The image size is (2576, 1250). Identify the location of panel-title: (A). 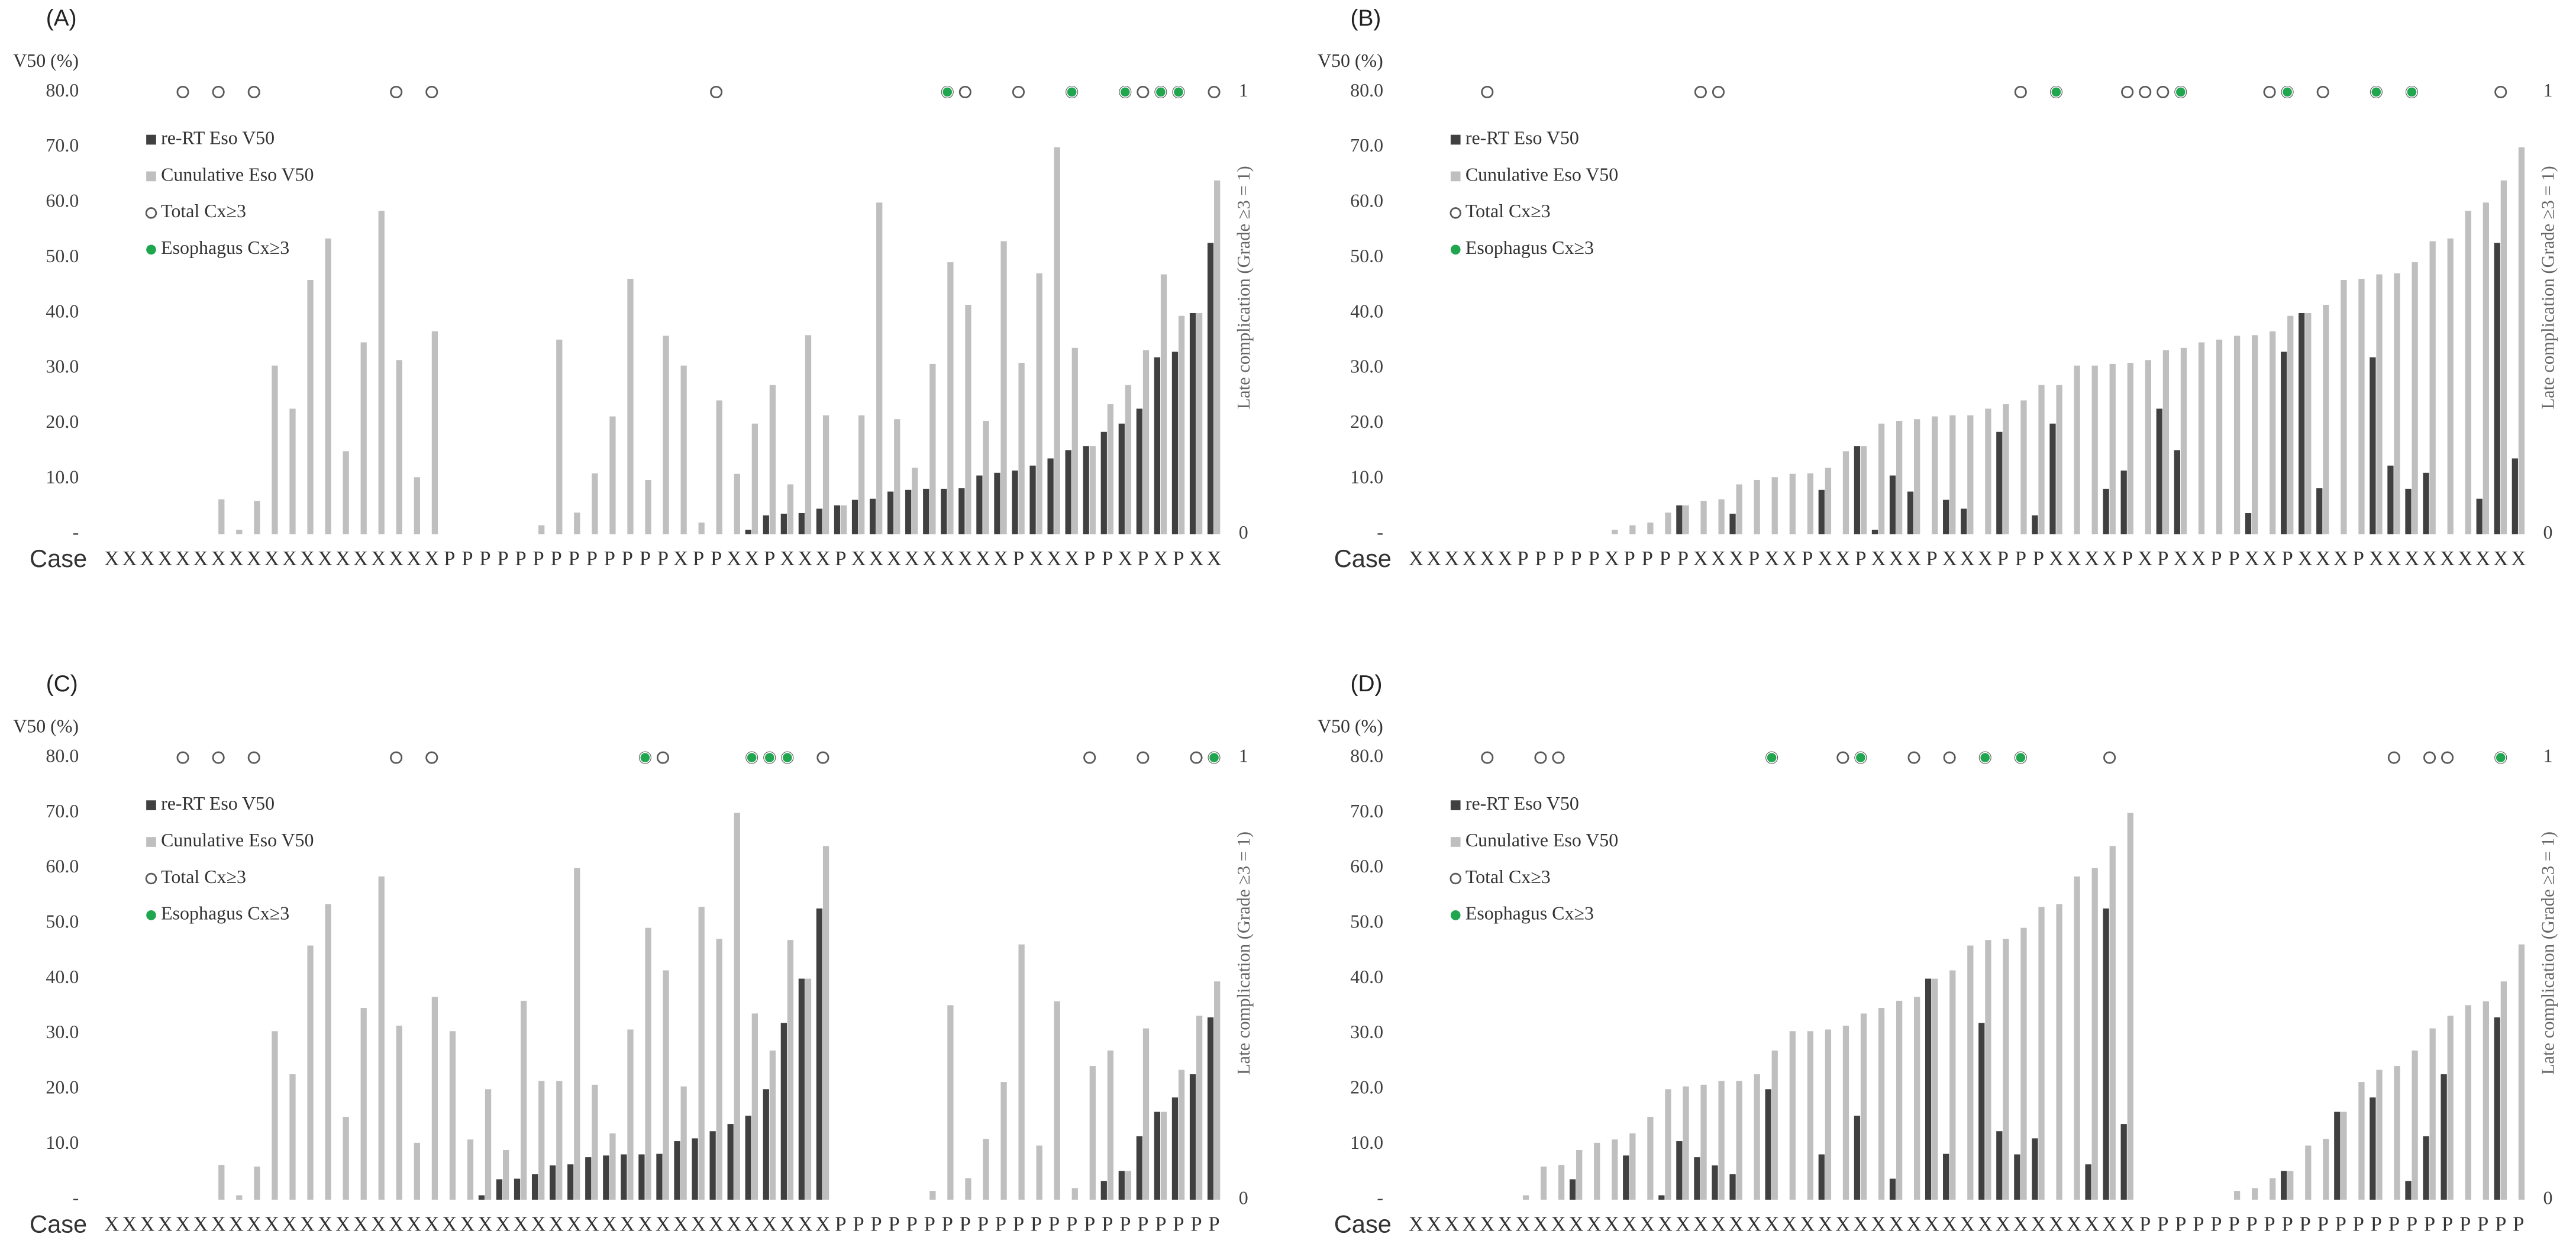
(61, 18).